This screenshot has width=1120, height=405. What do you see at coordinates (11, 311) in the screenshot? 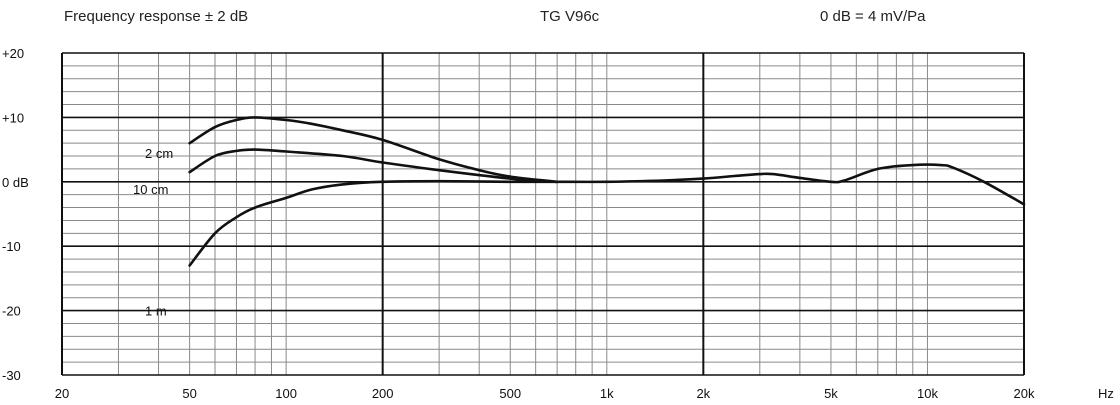
I see `y-tick-label: -20` at bounding box center [11, 311].